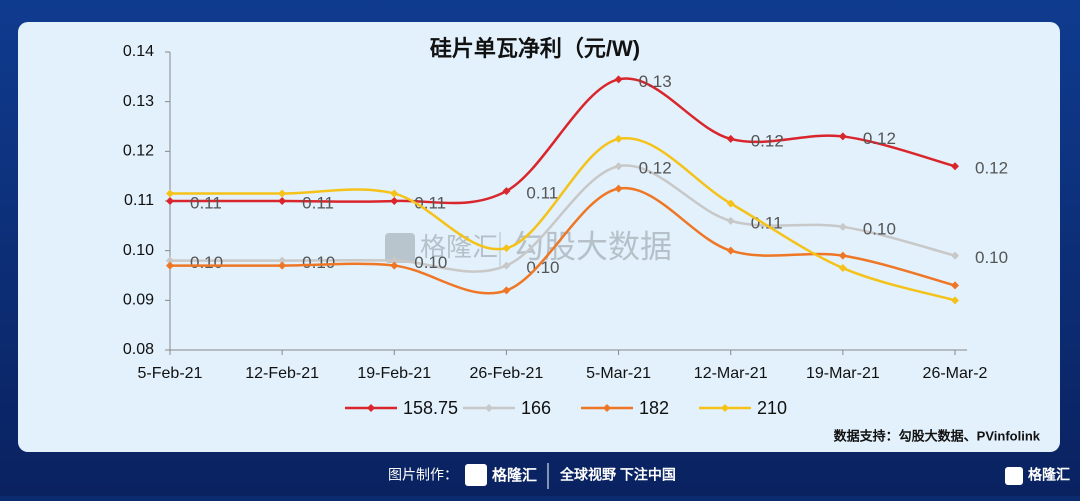 Image resolution: width=1080 pixels, height=501 pixels. Describe the element at coordinates (955, 373) in the screenshot. I see `x-tick-label: 26-Mar-2` at that location.